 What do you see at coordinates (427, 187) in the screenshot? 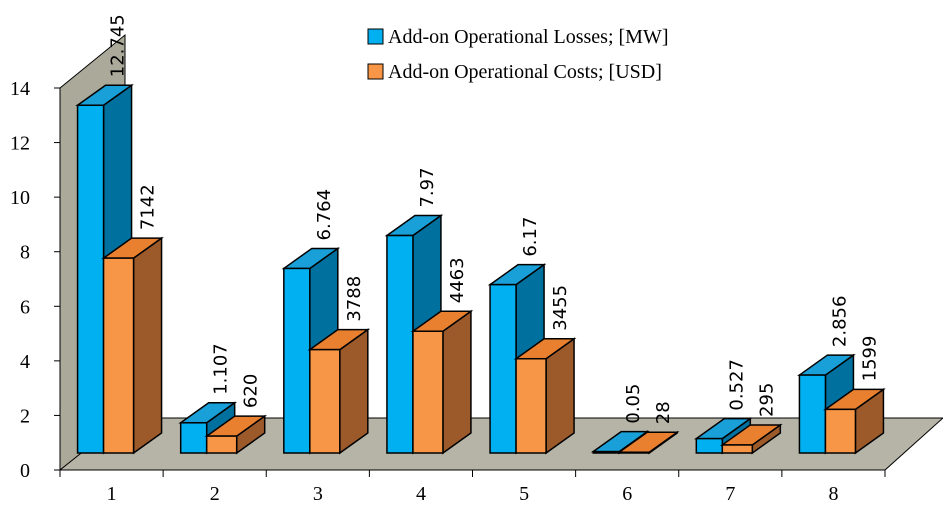
I see `data-label: 7.97` at bounding box center [427, 187].